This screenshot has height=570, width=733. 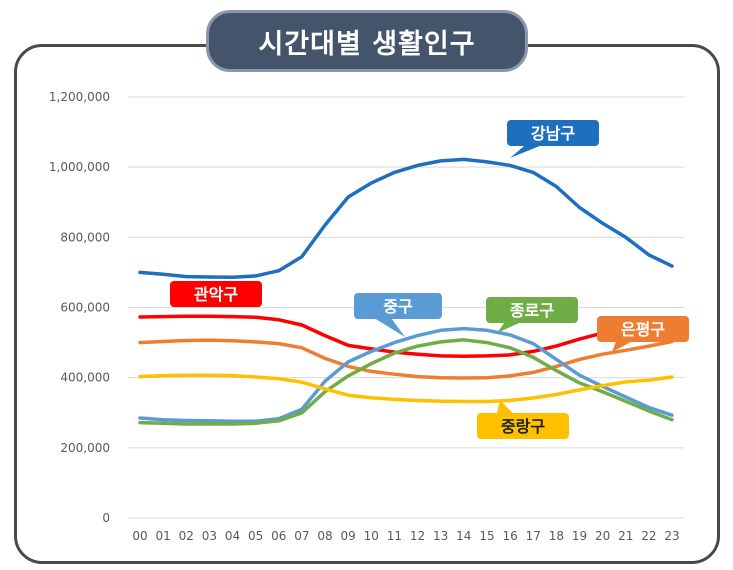 I want to click on series-callout: 중랑구, so click(x=523, y=419).